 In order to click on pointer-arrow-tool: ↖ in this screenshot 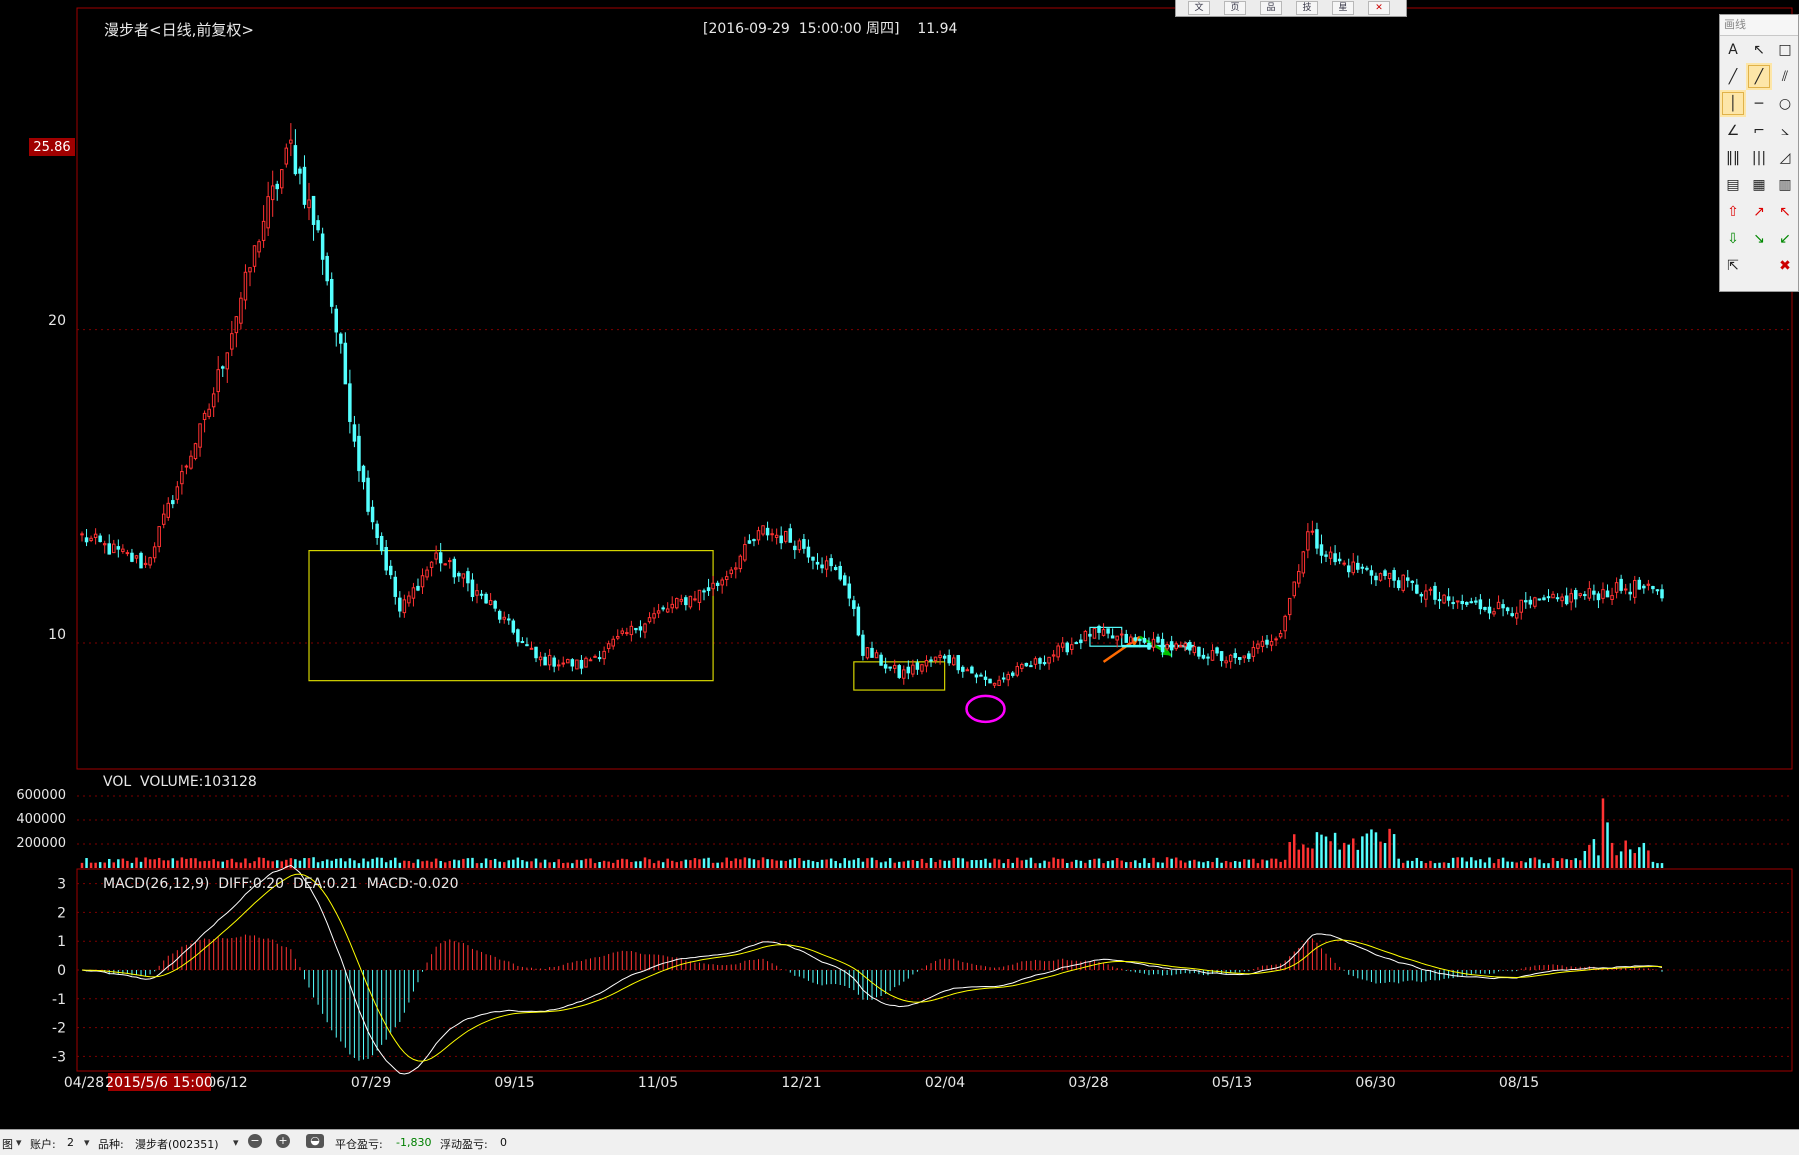, I will do `click(1759, 49)`.